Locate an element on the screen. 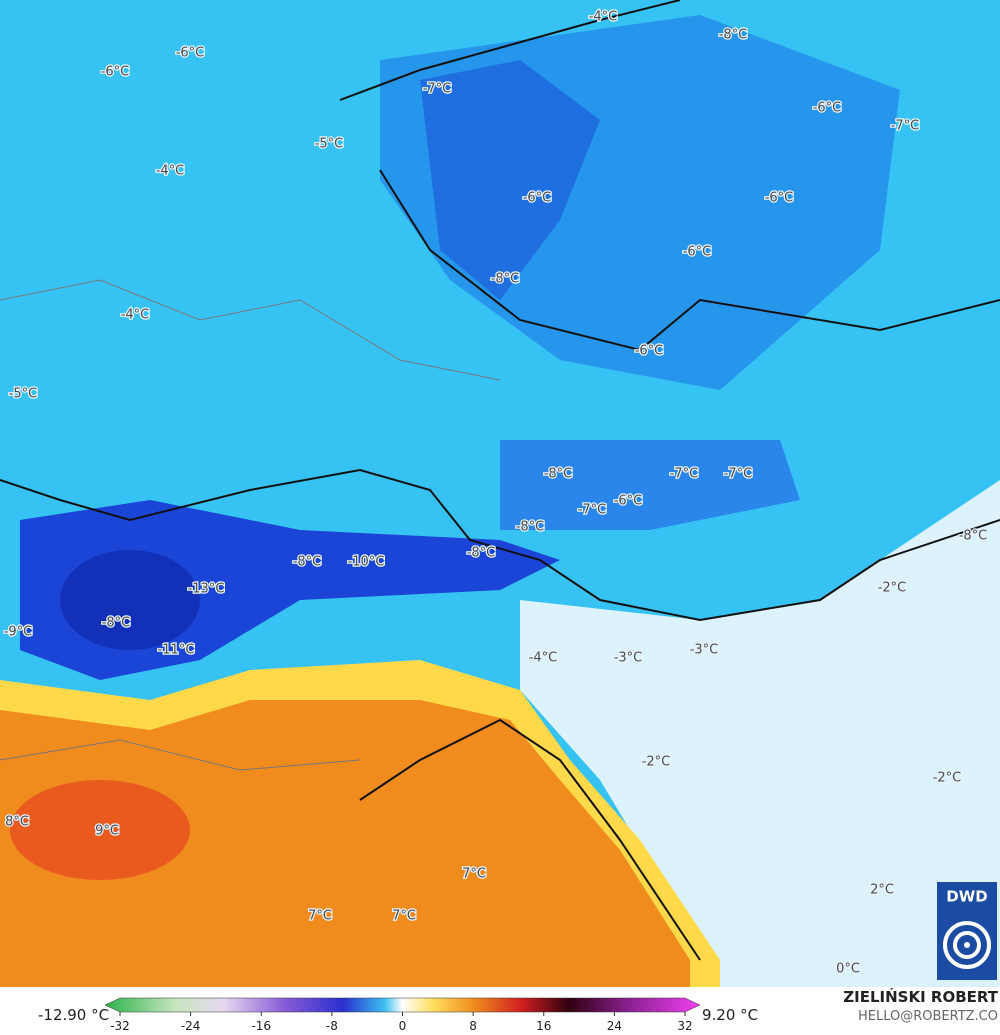 The image size is (1000, 1035). temperature-label: -9°C is located at coordinates (18, 632).